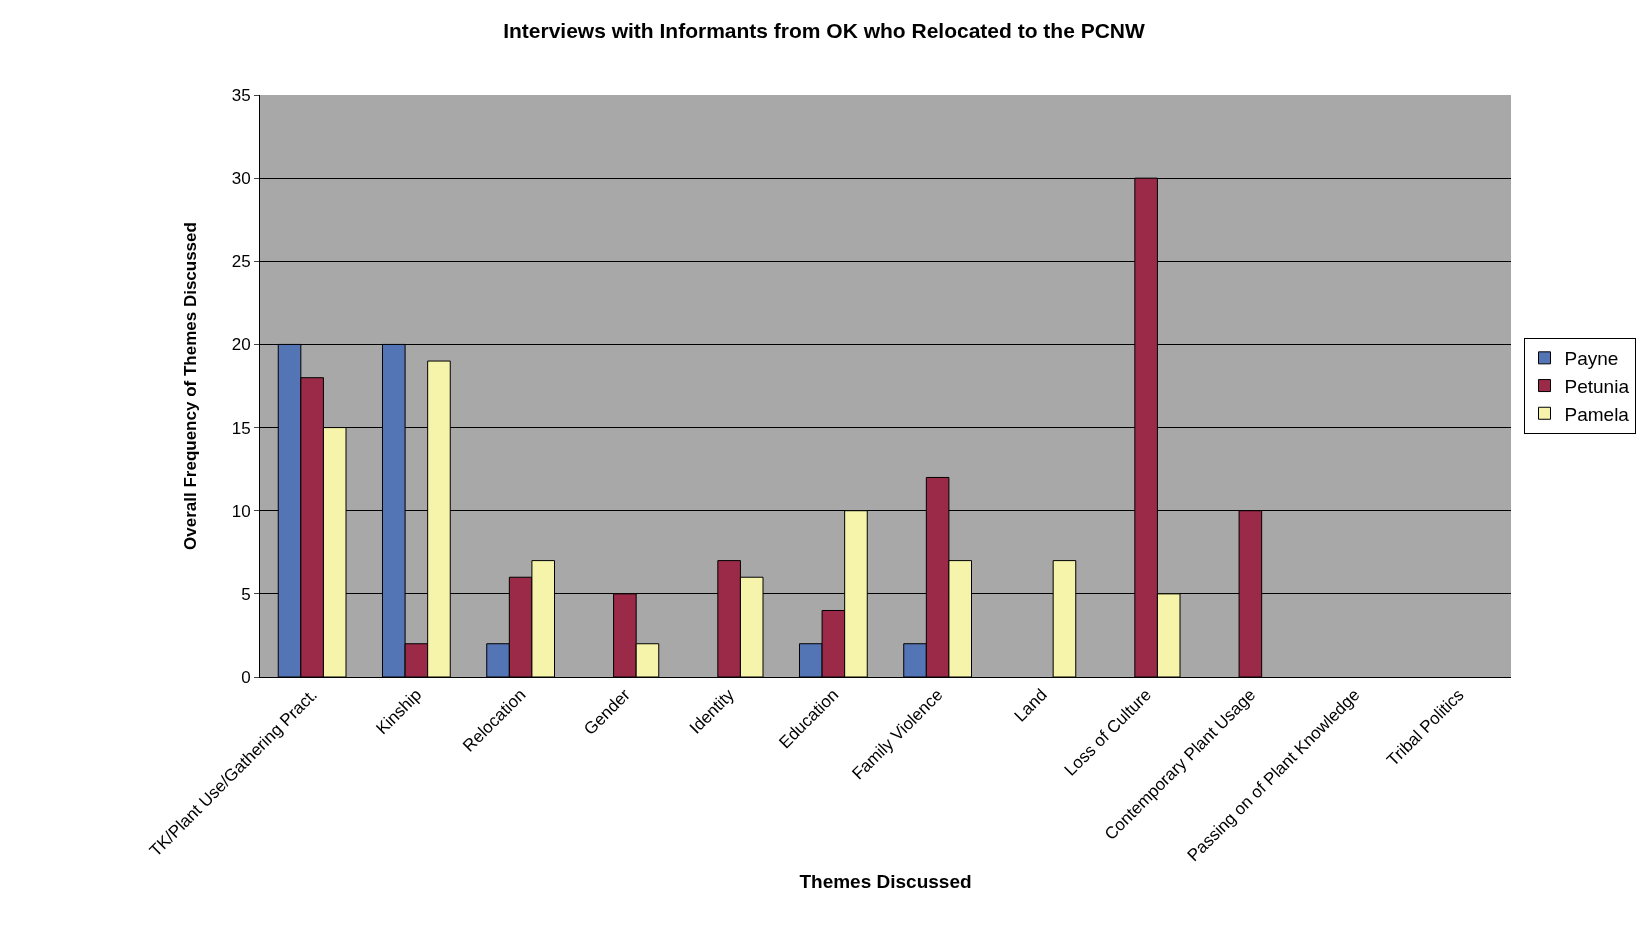 Image resolution: width=1648 pixels, height=947 pixels. I want to click on y-tick-label: 15, so click(241, 428).